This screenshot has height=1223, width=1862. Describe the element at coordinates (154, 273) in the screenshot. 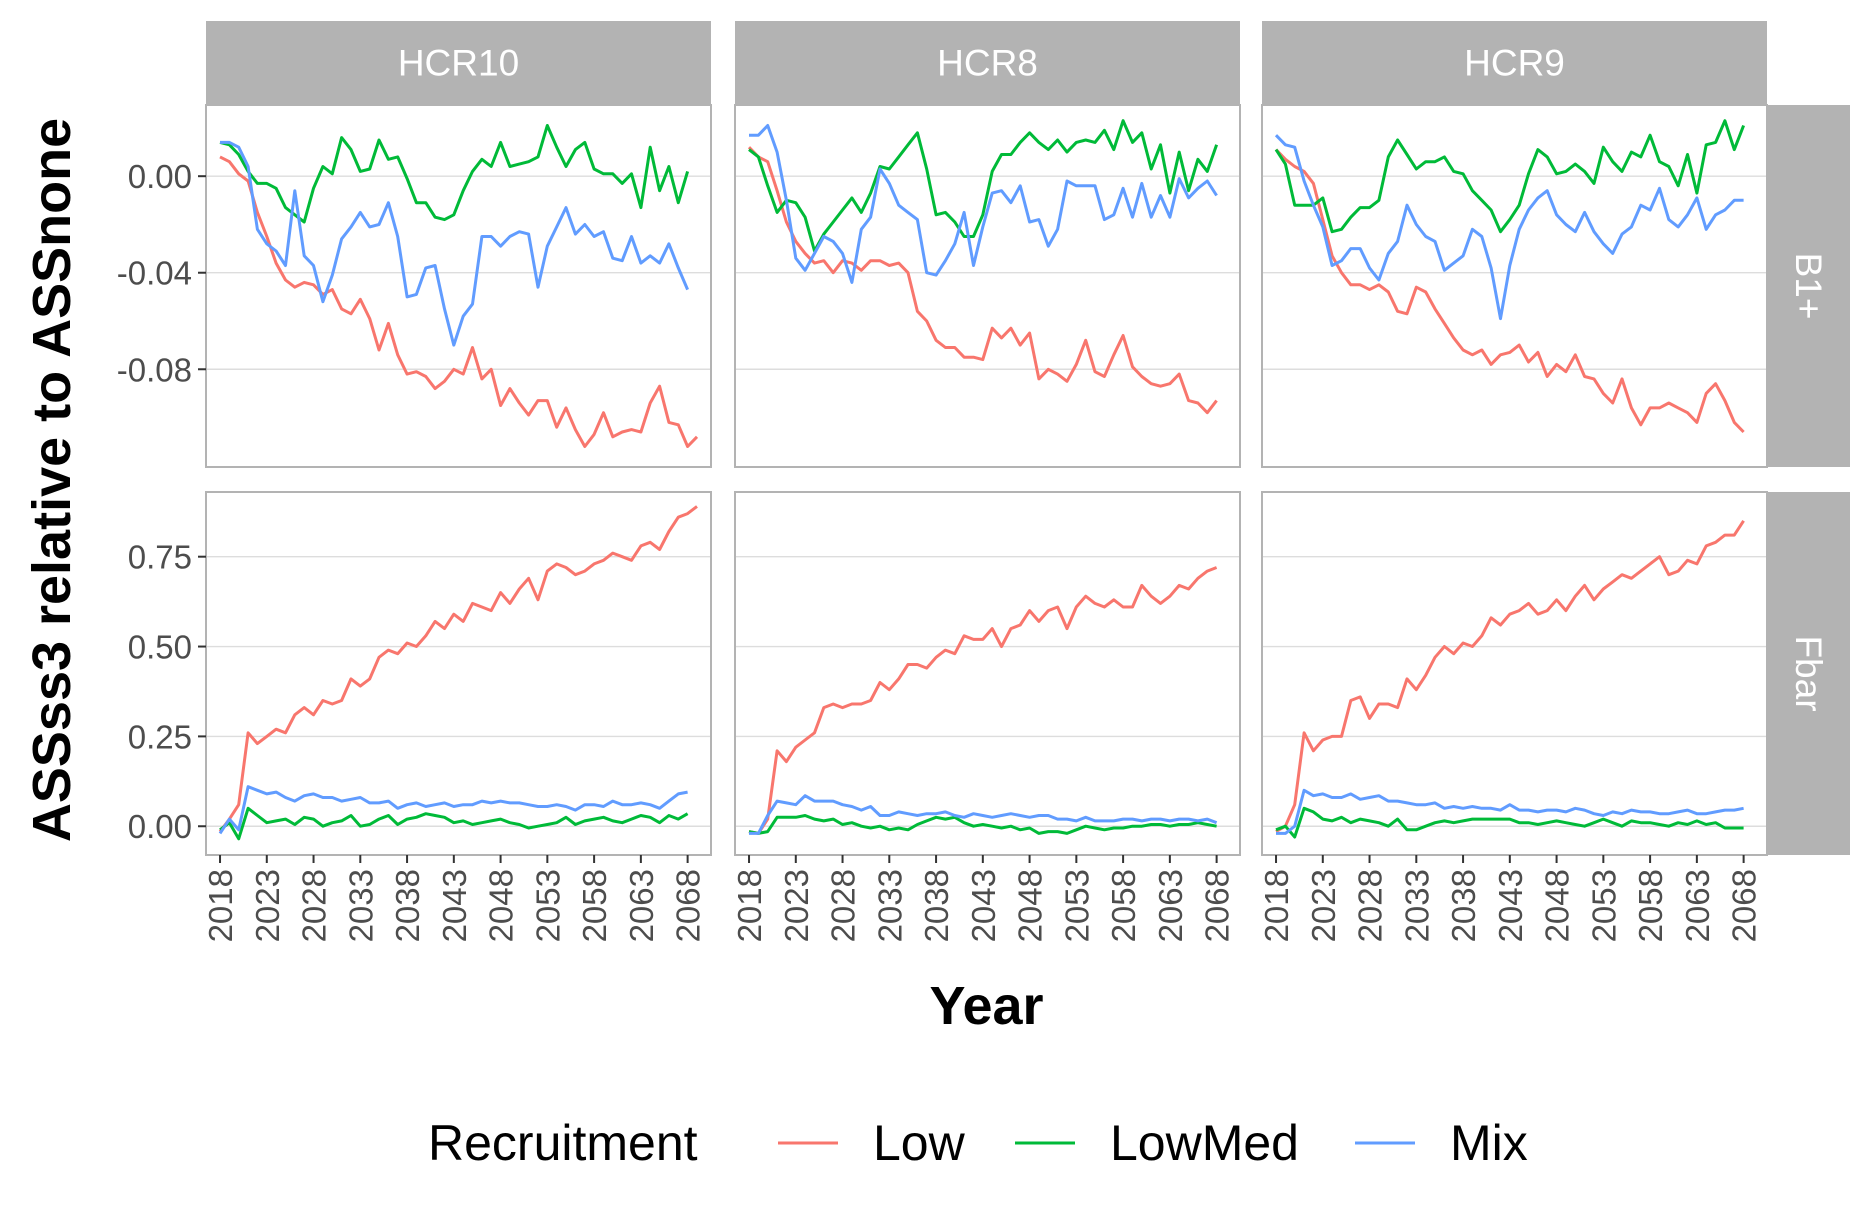

I see `y-tick-label: -0.04` at that location.